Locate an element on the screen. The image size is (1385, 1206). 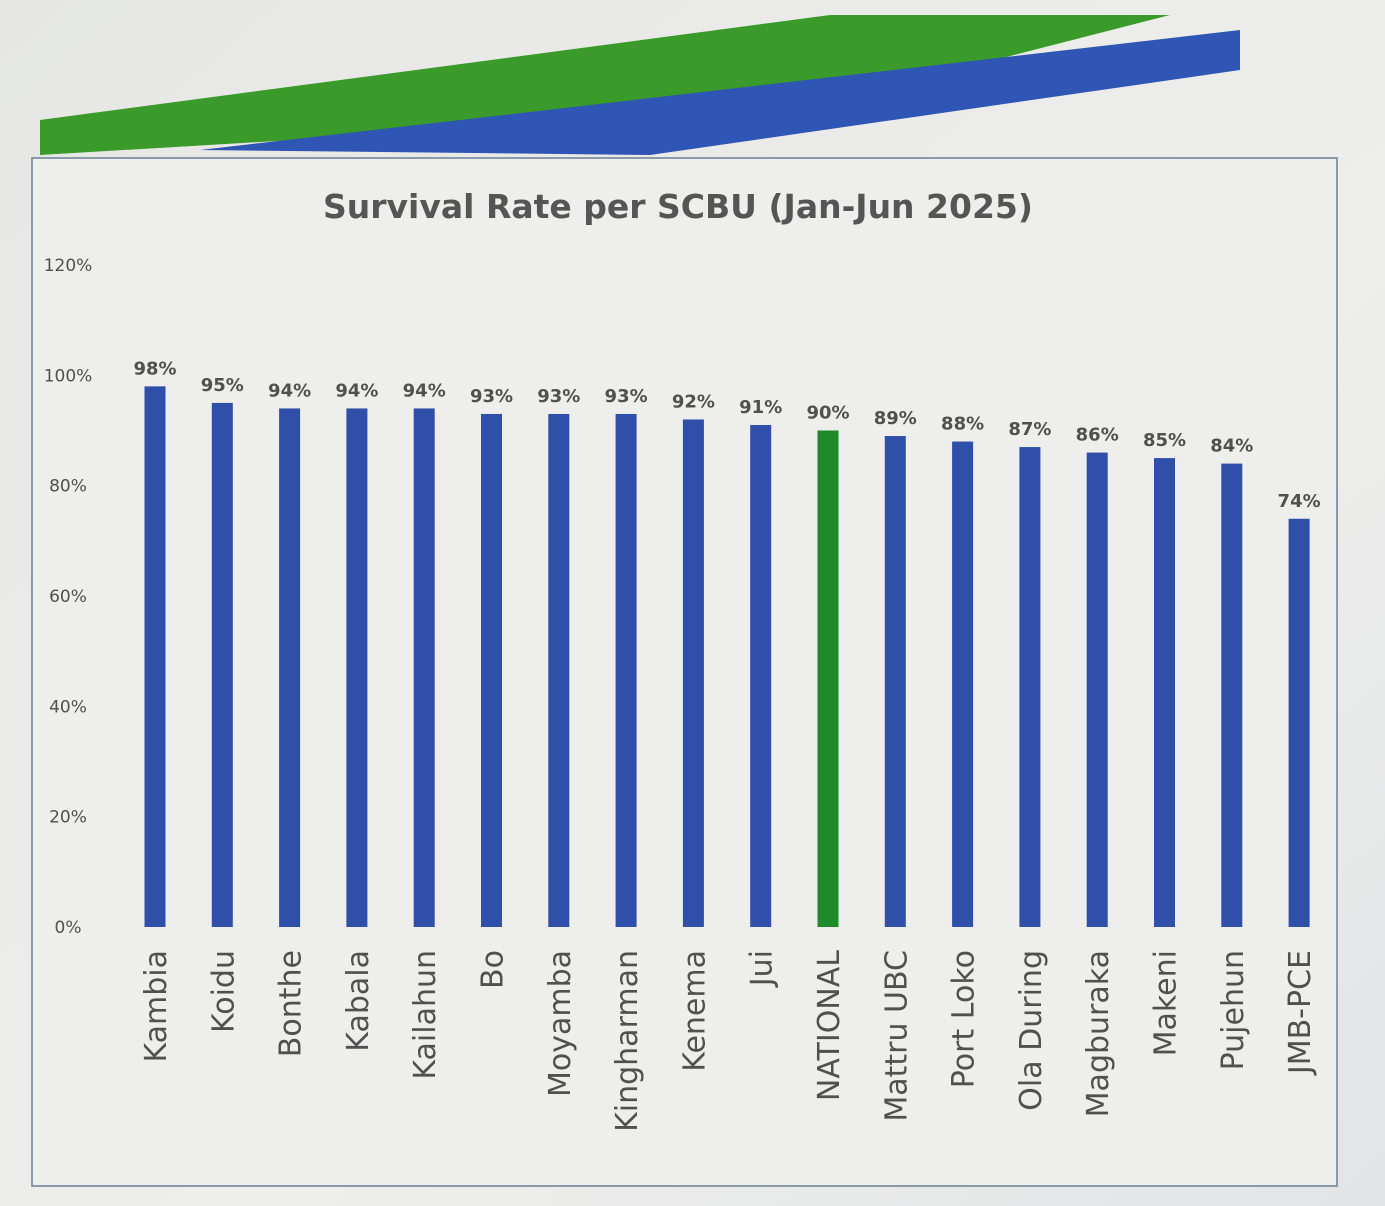
bar-kailahun is located at coordinates (424, 667).